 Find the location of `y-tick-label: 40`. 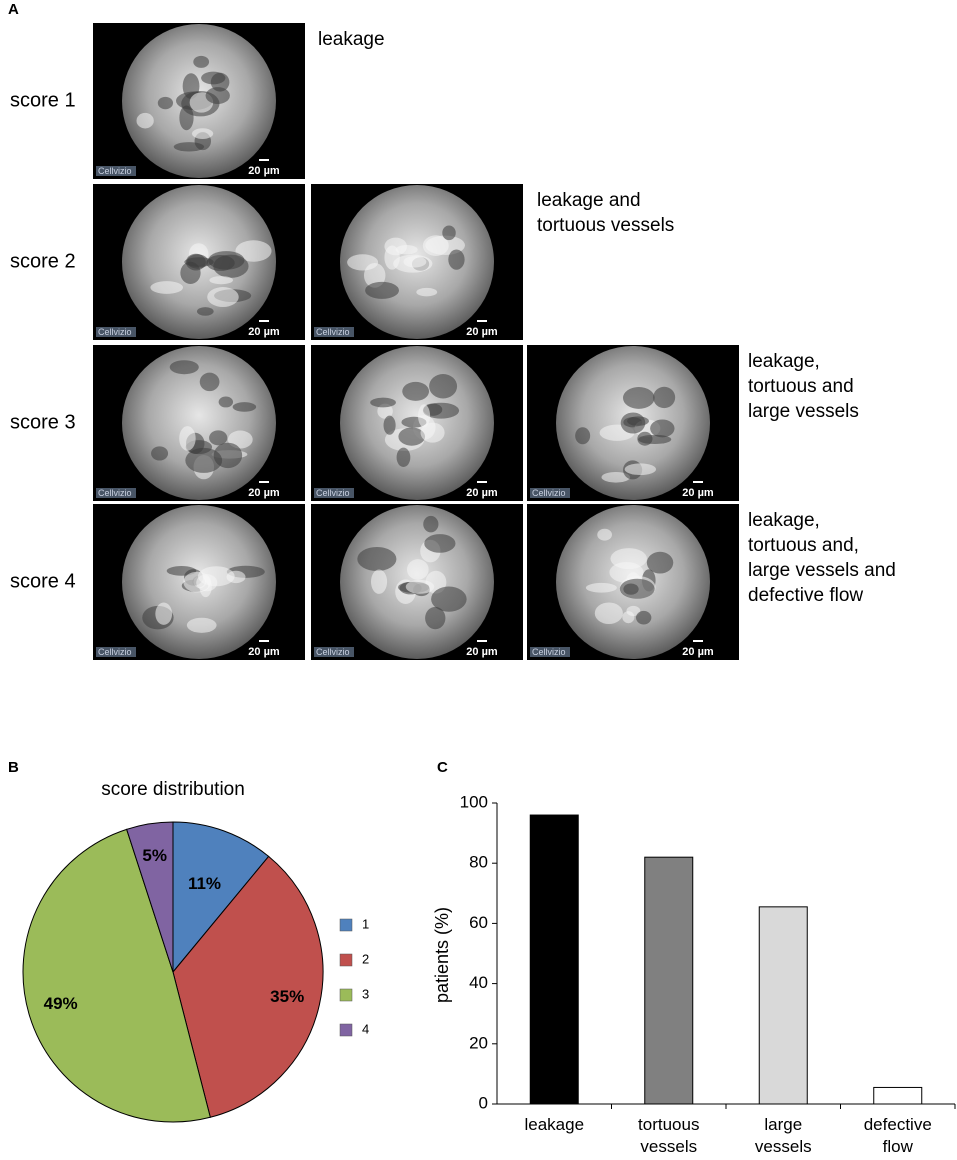

y-tick-label: 40 is located at coordinates (478, 982).